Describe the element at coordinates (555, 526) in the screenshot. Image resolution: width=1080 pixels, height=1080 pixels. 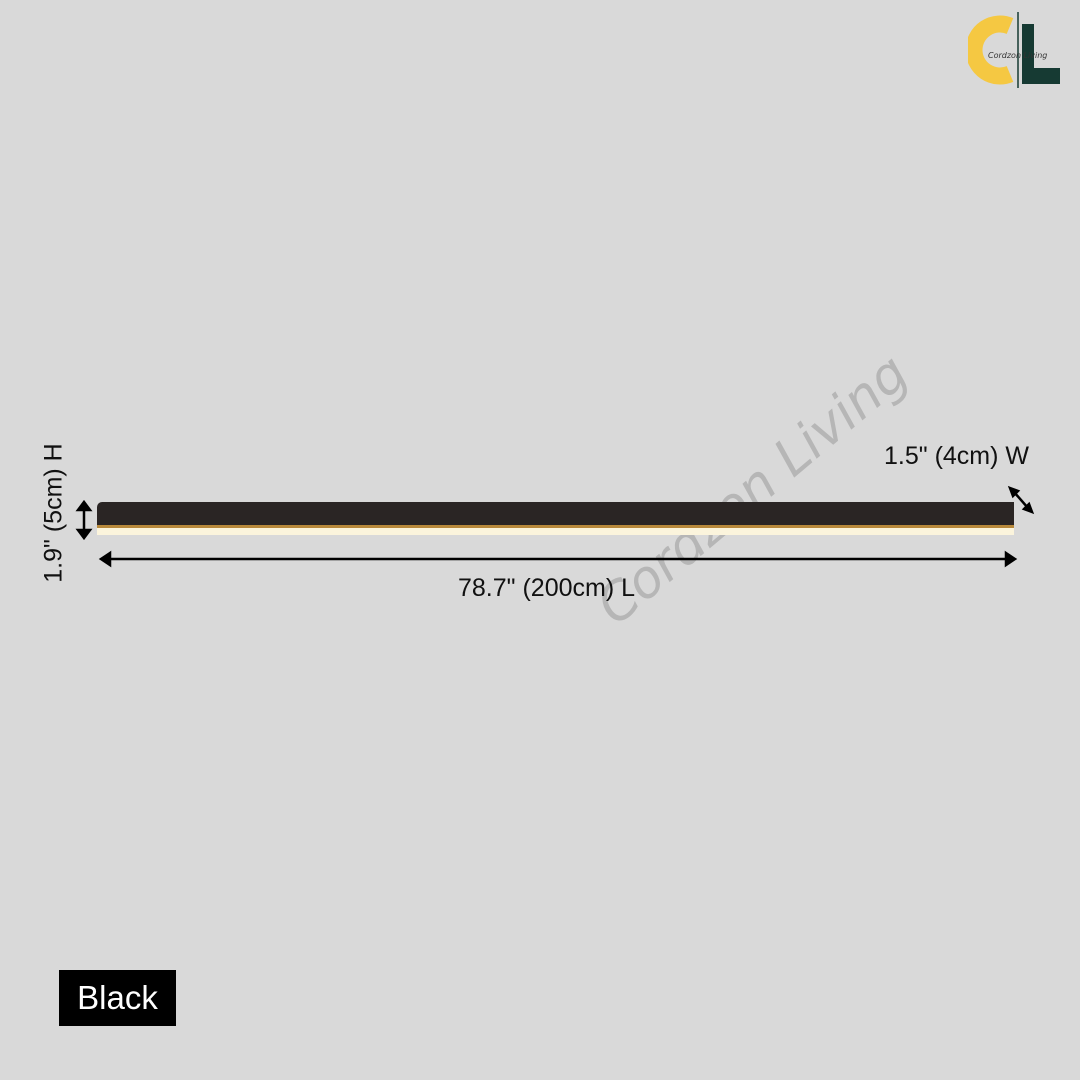
I see `light-fixture-edge` at that location.